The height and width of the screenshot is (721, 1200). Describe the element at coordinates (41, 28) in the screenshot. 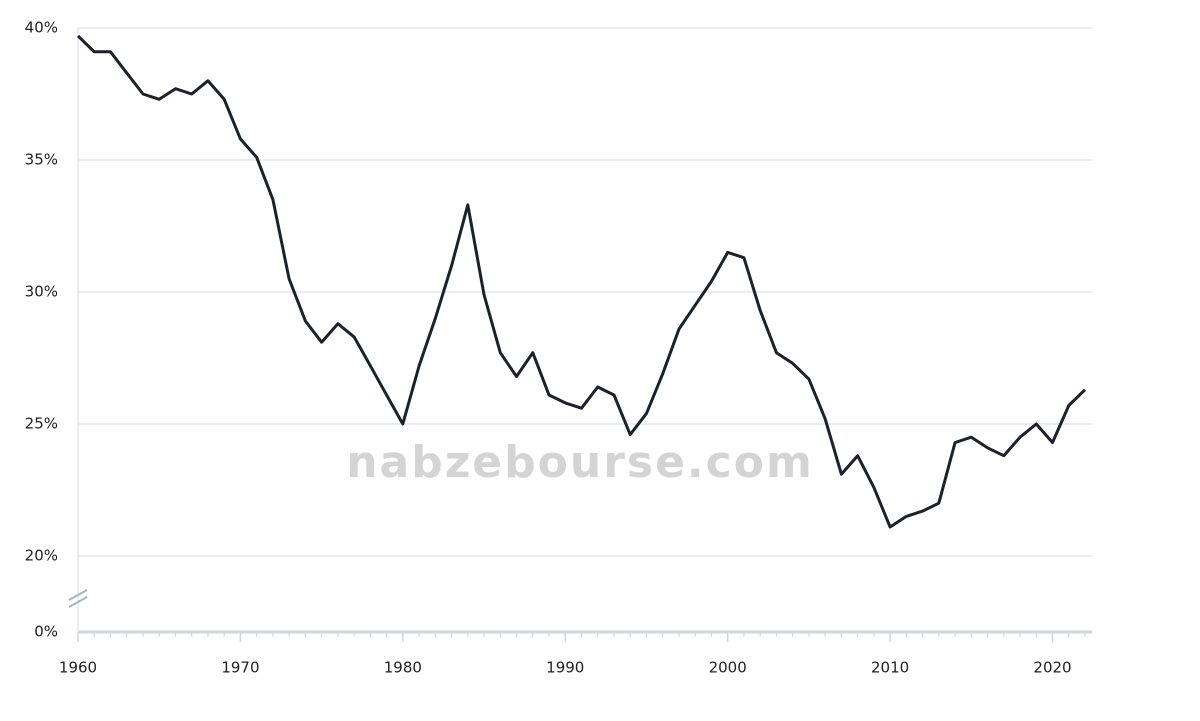

I see `y-tick-label: 40%` at that location.